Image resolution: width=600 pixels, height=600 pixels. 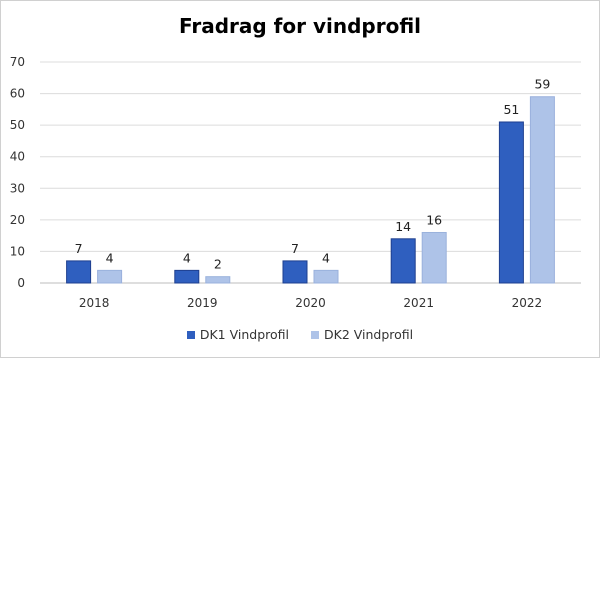 I want to click on data-label: 2, so click(x=218, y=264).